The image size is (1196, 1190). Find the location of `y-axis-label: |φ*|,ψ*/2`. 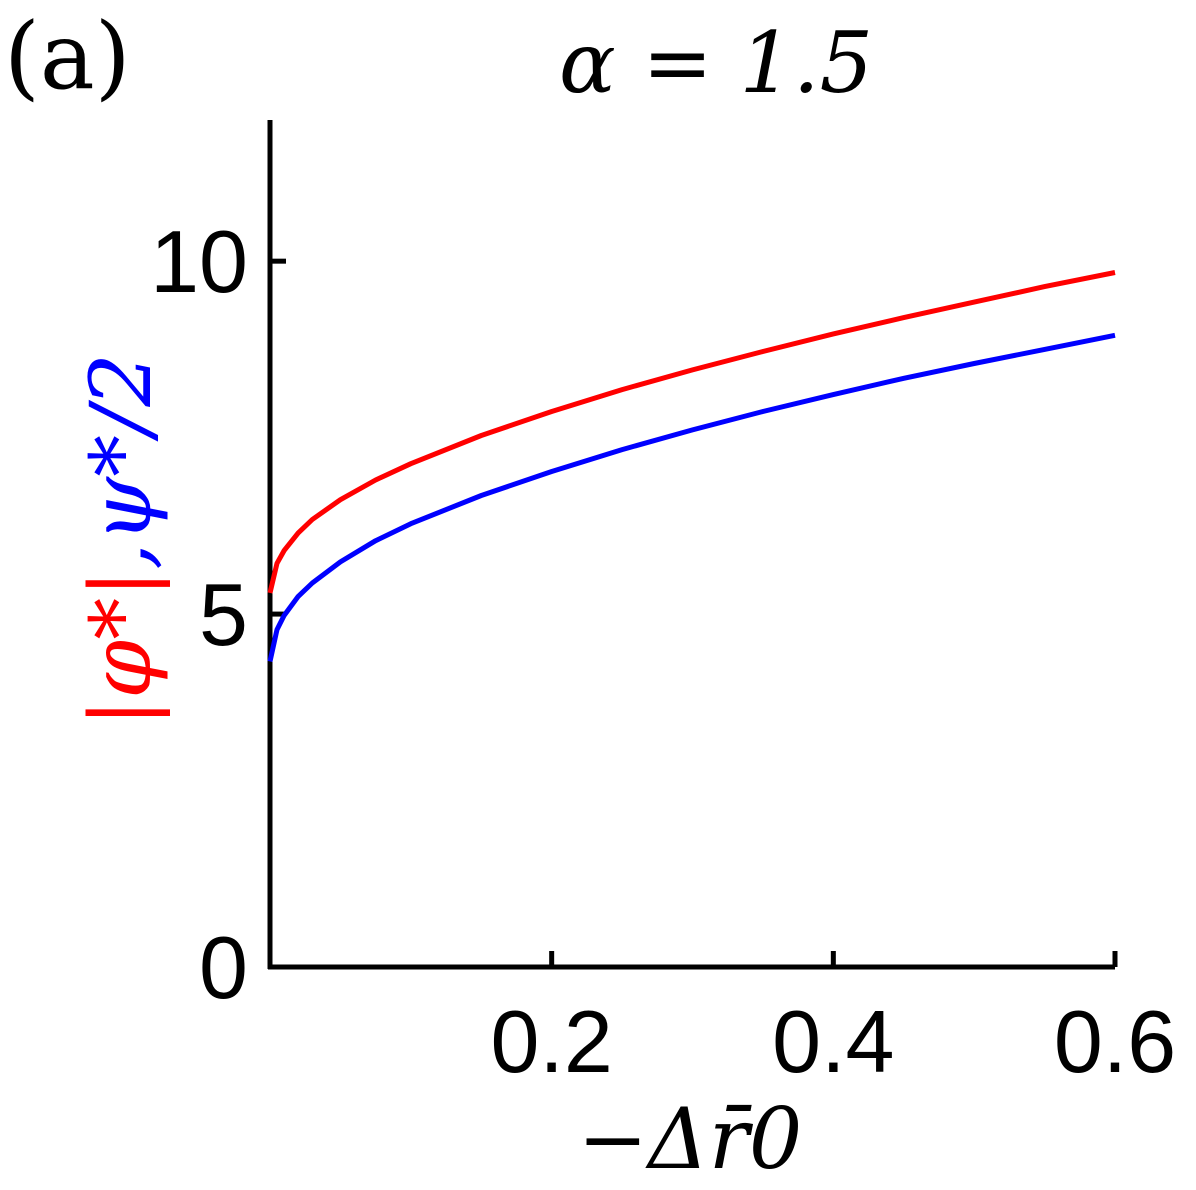

y-axis-label: |φ*|,ψ*/2 is located at coordinates (121, 540).